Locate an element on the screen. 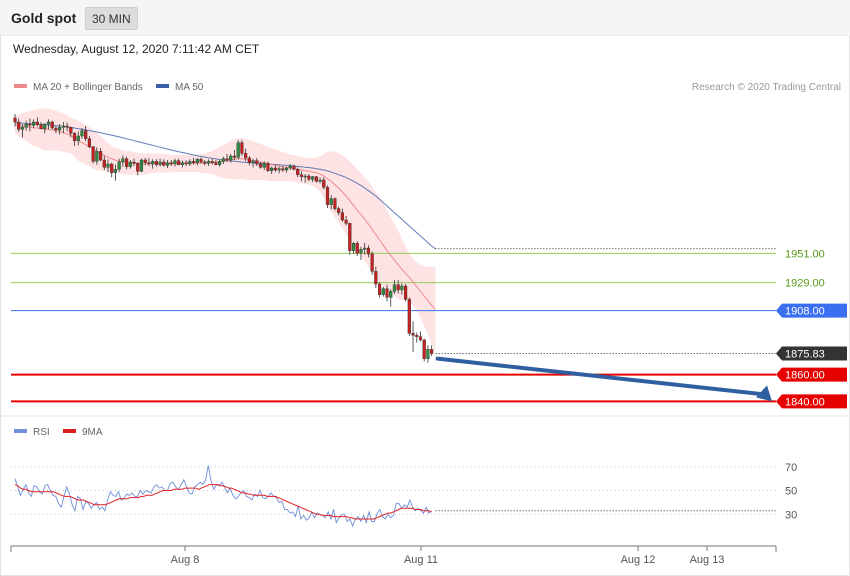 The height and width of the screenshot is (576, 850). ma20-legend-swatch is located at coordinates (20, 86).